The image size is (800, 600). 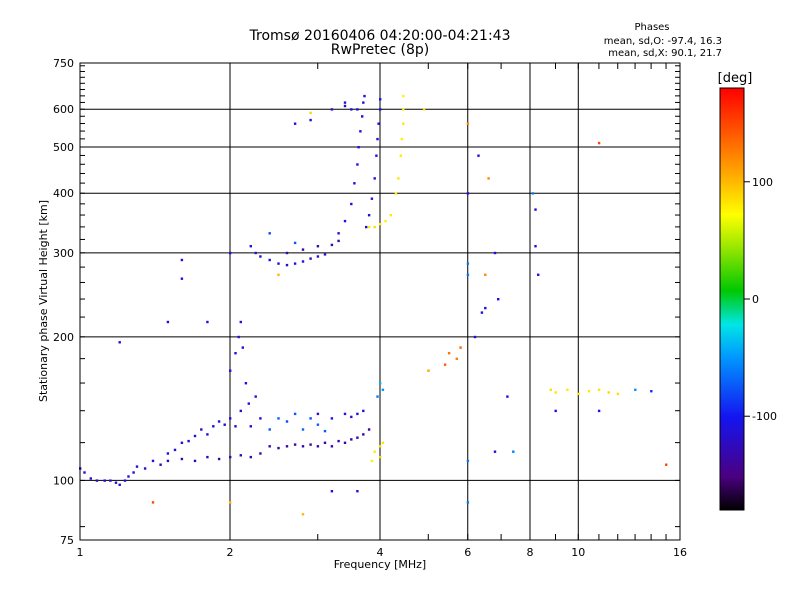 What do you see at coordinates (230, 552) in the screenshot?
I see `x-tick-label: 2` at bounding box center [230, 552].